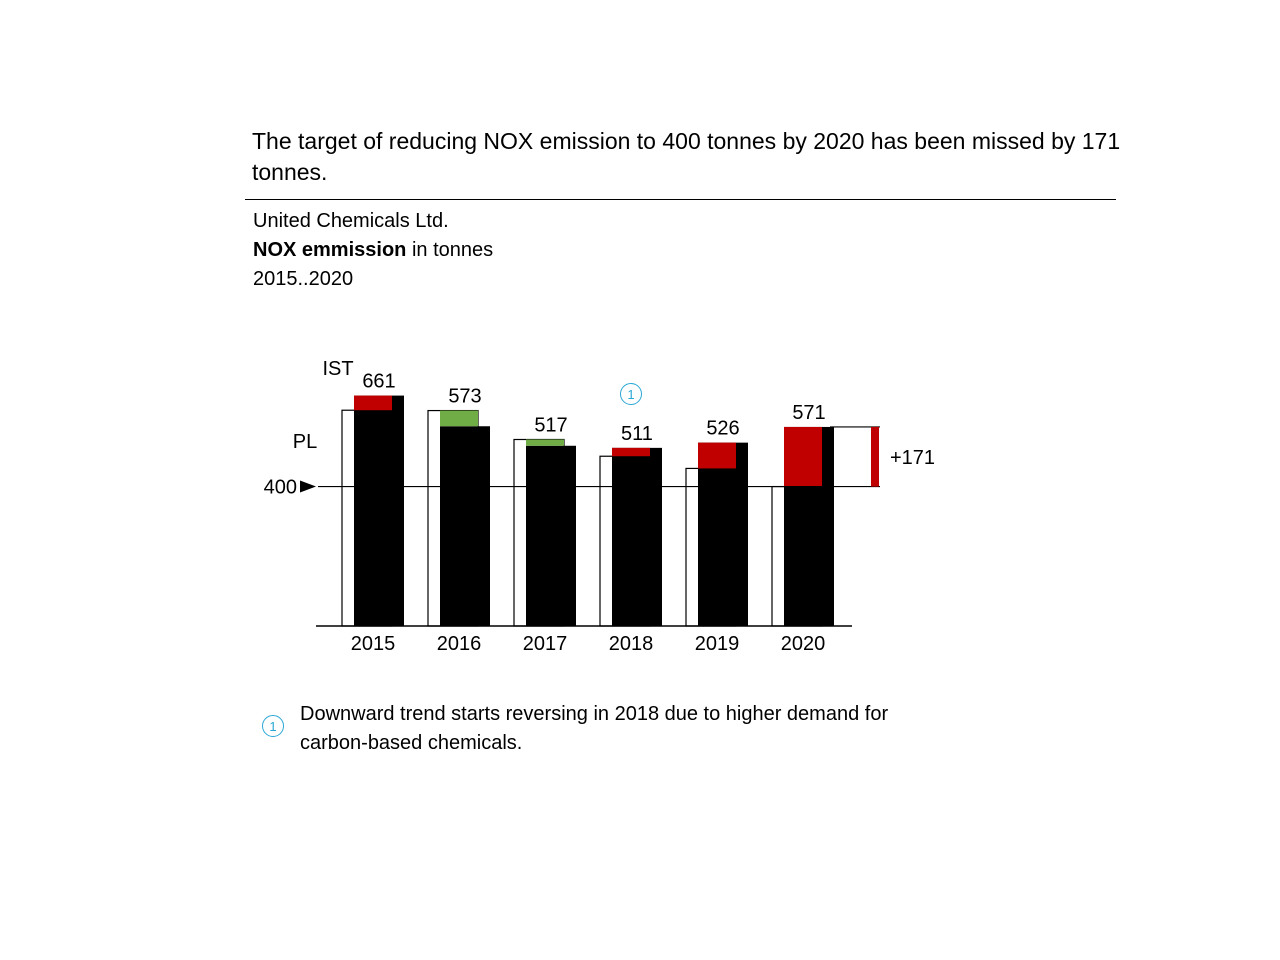 The height and width of the screenshot is (960, 1280). Describe the element at coordinates (631, 644) in the screenshot. I see `category-label-2018: 2018` at that location.